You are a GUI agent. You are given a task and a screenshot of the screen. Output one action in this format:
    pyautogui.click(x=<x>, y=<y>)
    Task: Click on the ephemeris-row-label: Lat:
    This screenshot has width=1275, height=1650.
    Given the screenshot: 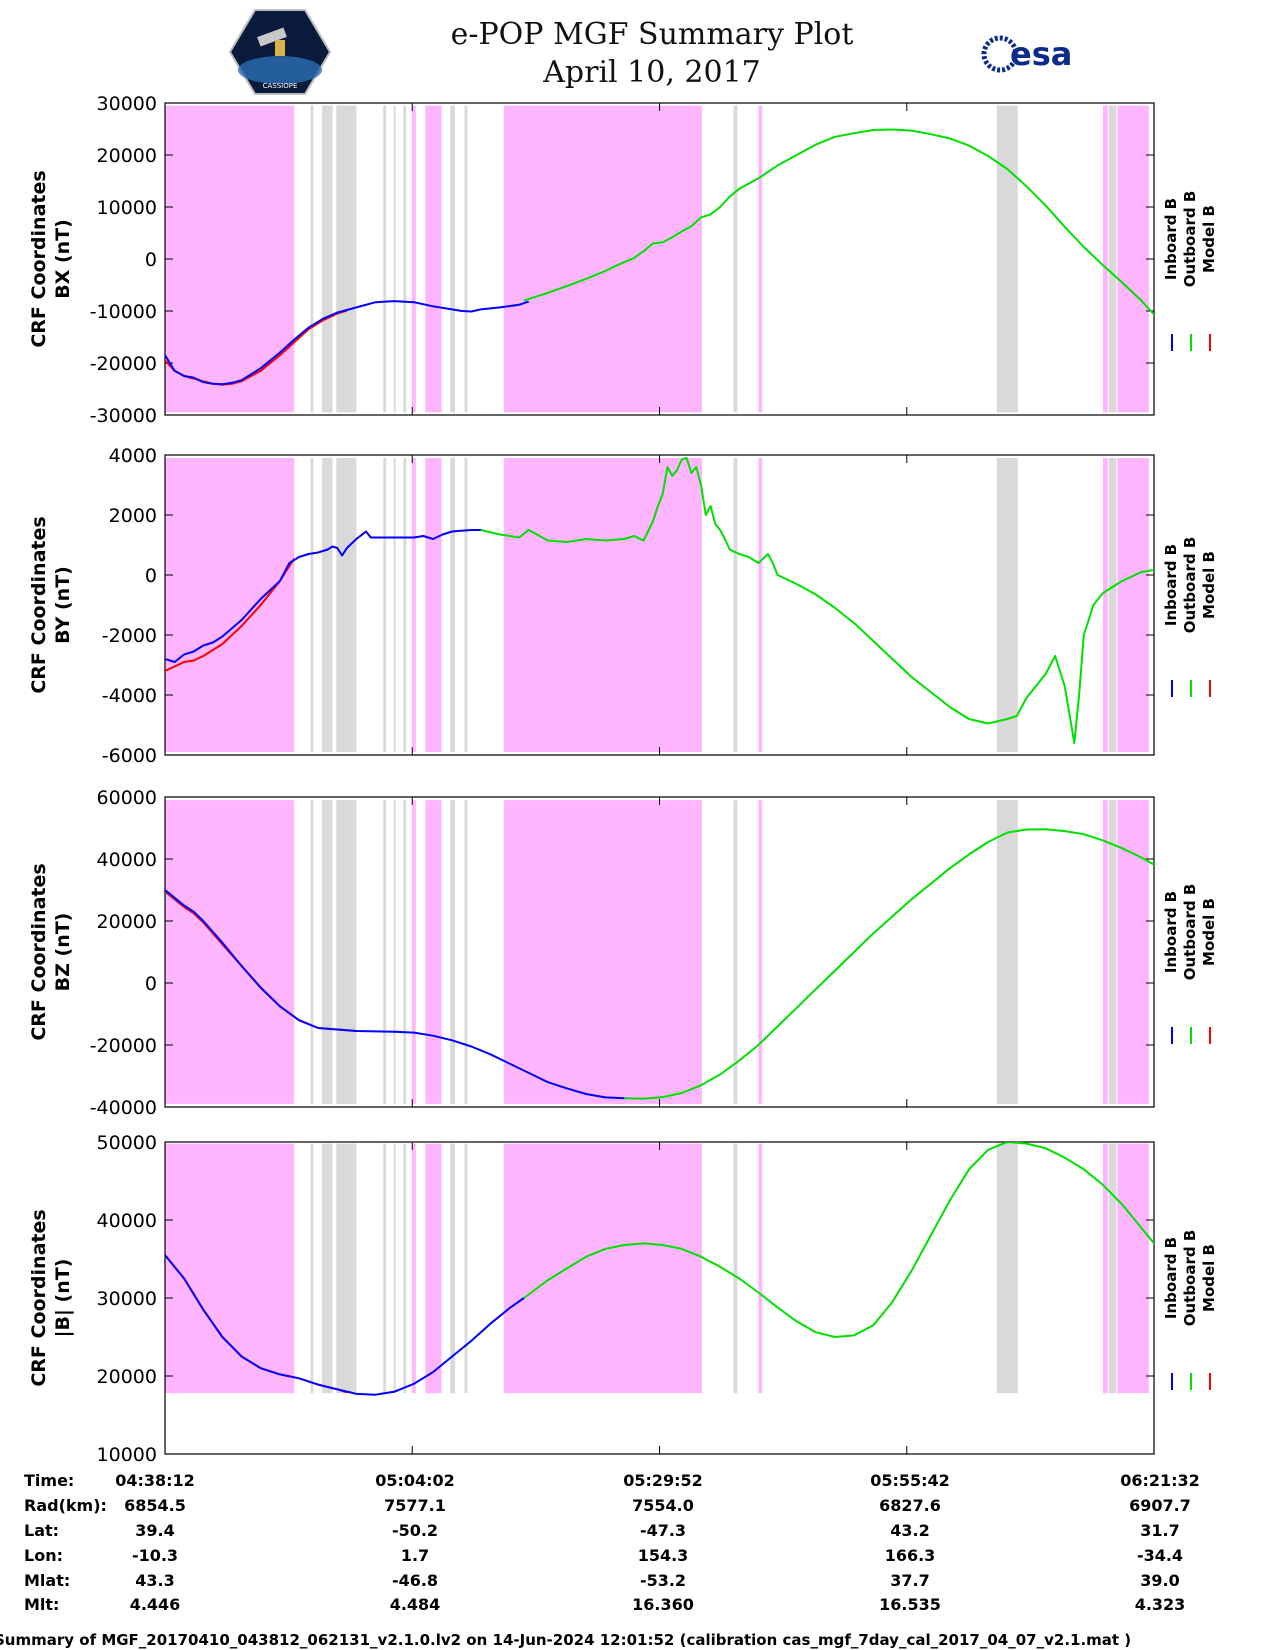 What is the action you would take?
    pyautogui.click(x=41, y=1530)
    